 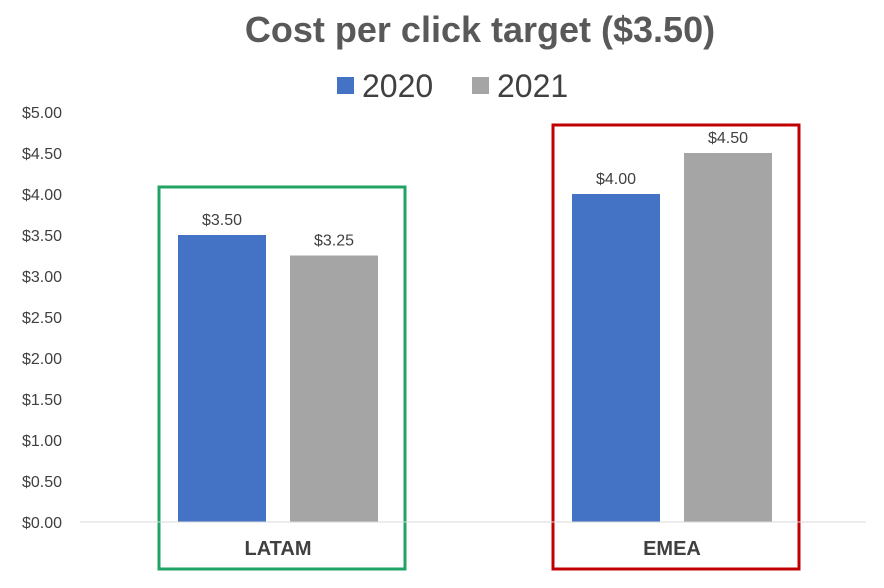 What do you see at coordinates (42, 441) in the screenshot?
I see `y-tick-label: $1.00` at bounding box center [42, 441].